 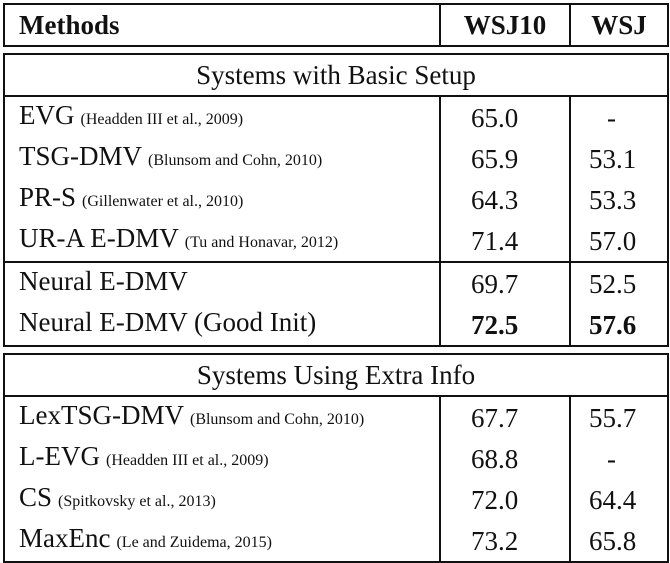 What do you see at coordinates (47, 115) in the screenshot?
I see `method-name: EVG` at bounding box center [47, 115].